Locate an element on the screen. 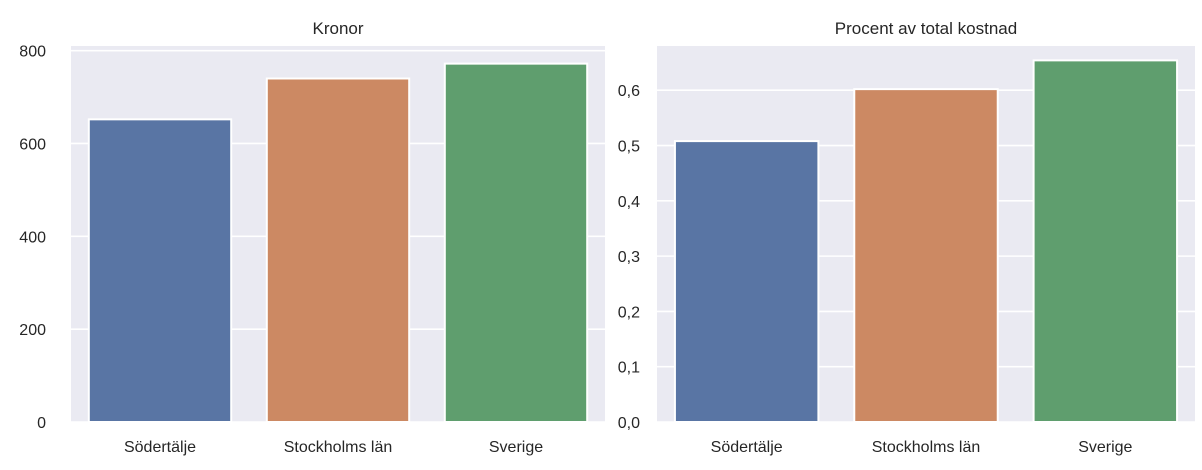  right-category-label: Stockholms län is located at coordinates (926, 447).